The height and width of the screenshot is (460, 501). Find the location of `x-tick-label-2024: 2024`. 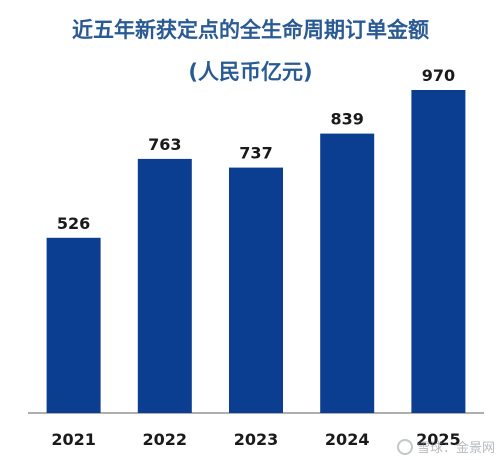

x-tick-label-2024: 2024 is located at coordinates (347, 439).